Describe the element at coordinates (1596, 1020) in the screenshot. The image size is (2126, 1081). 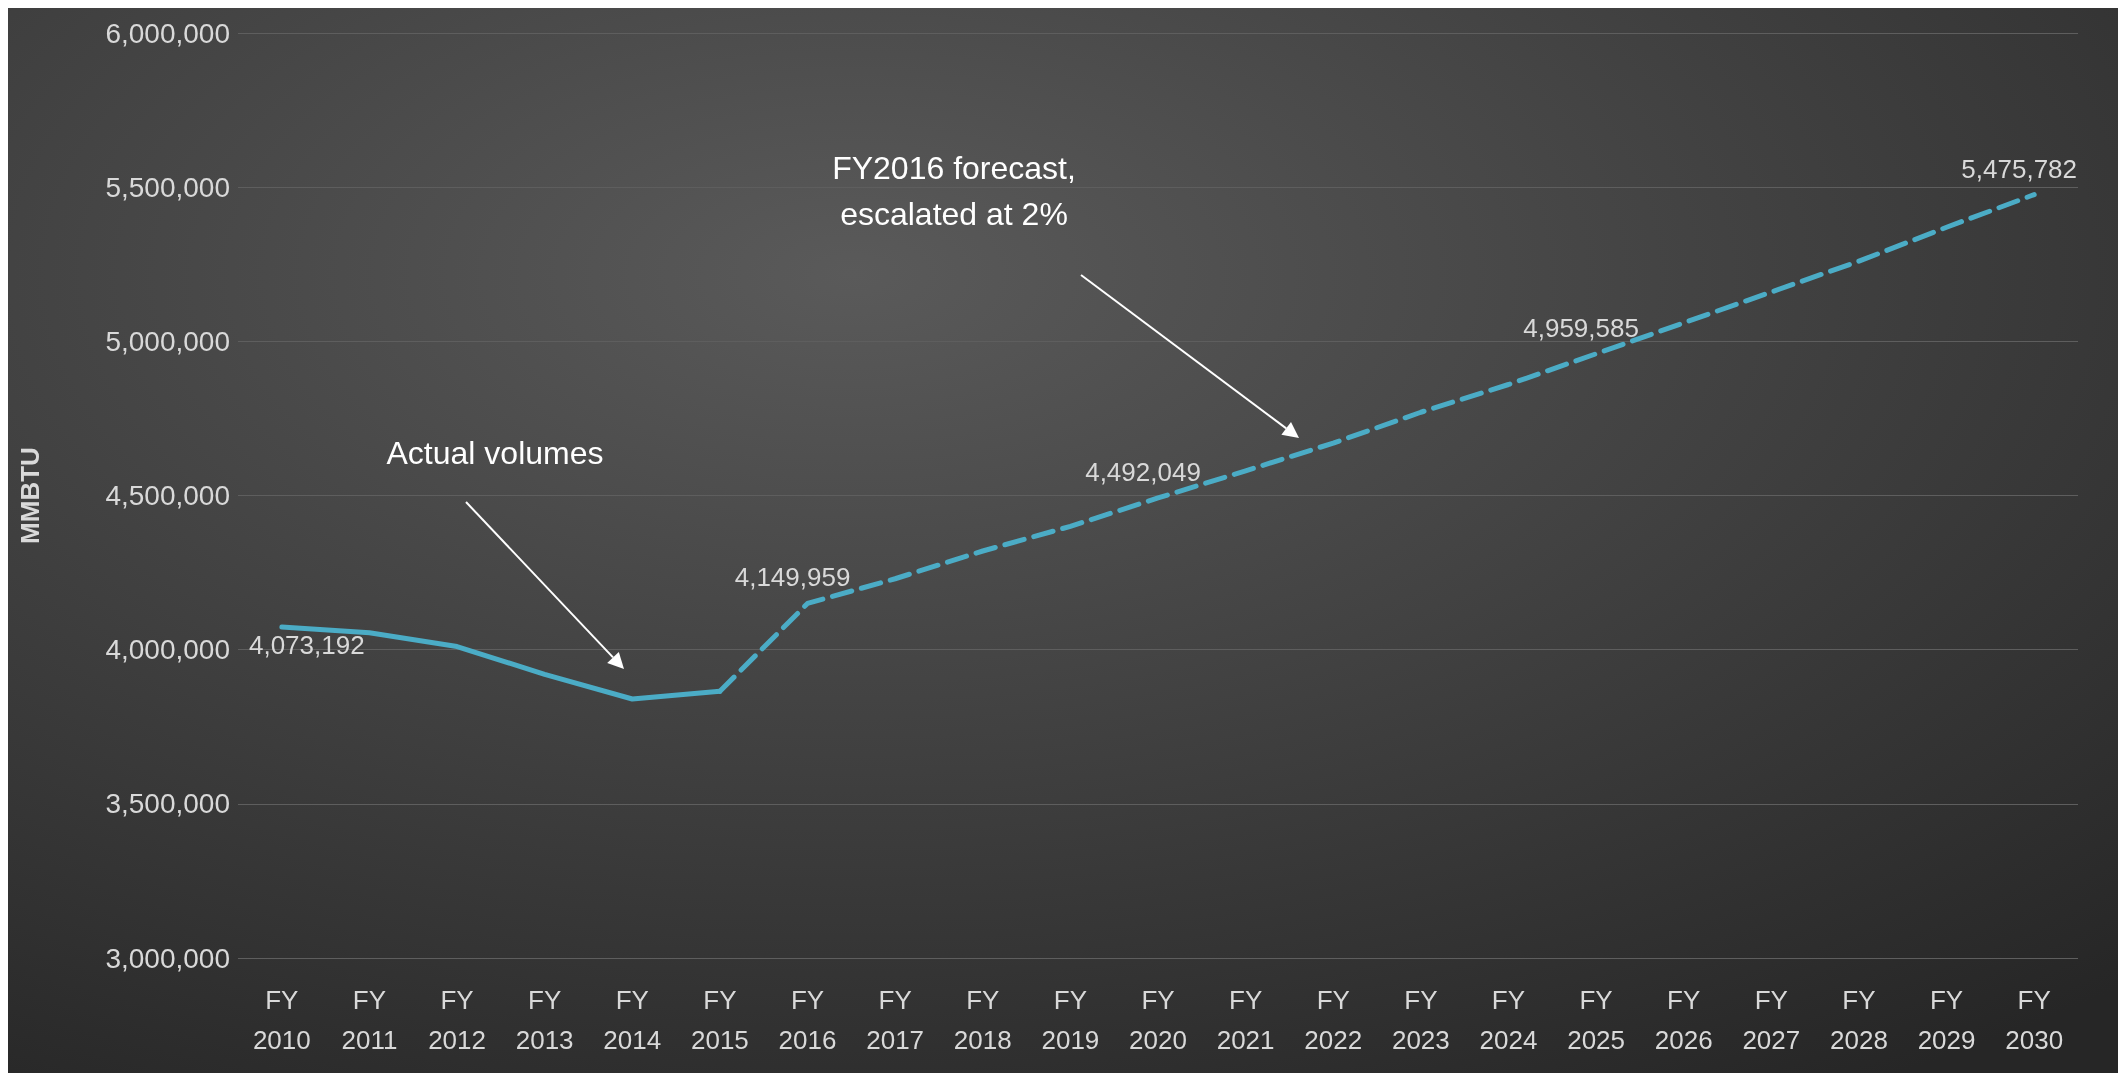
I see `x-tick-label: FY 2025` at that location.